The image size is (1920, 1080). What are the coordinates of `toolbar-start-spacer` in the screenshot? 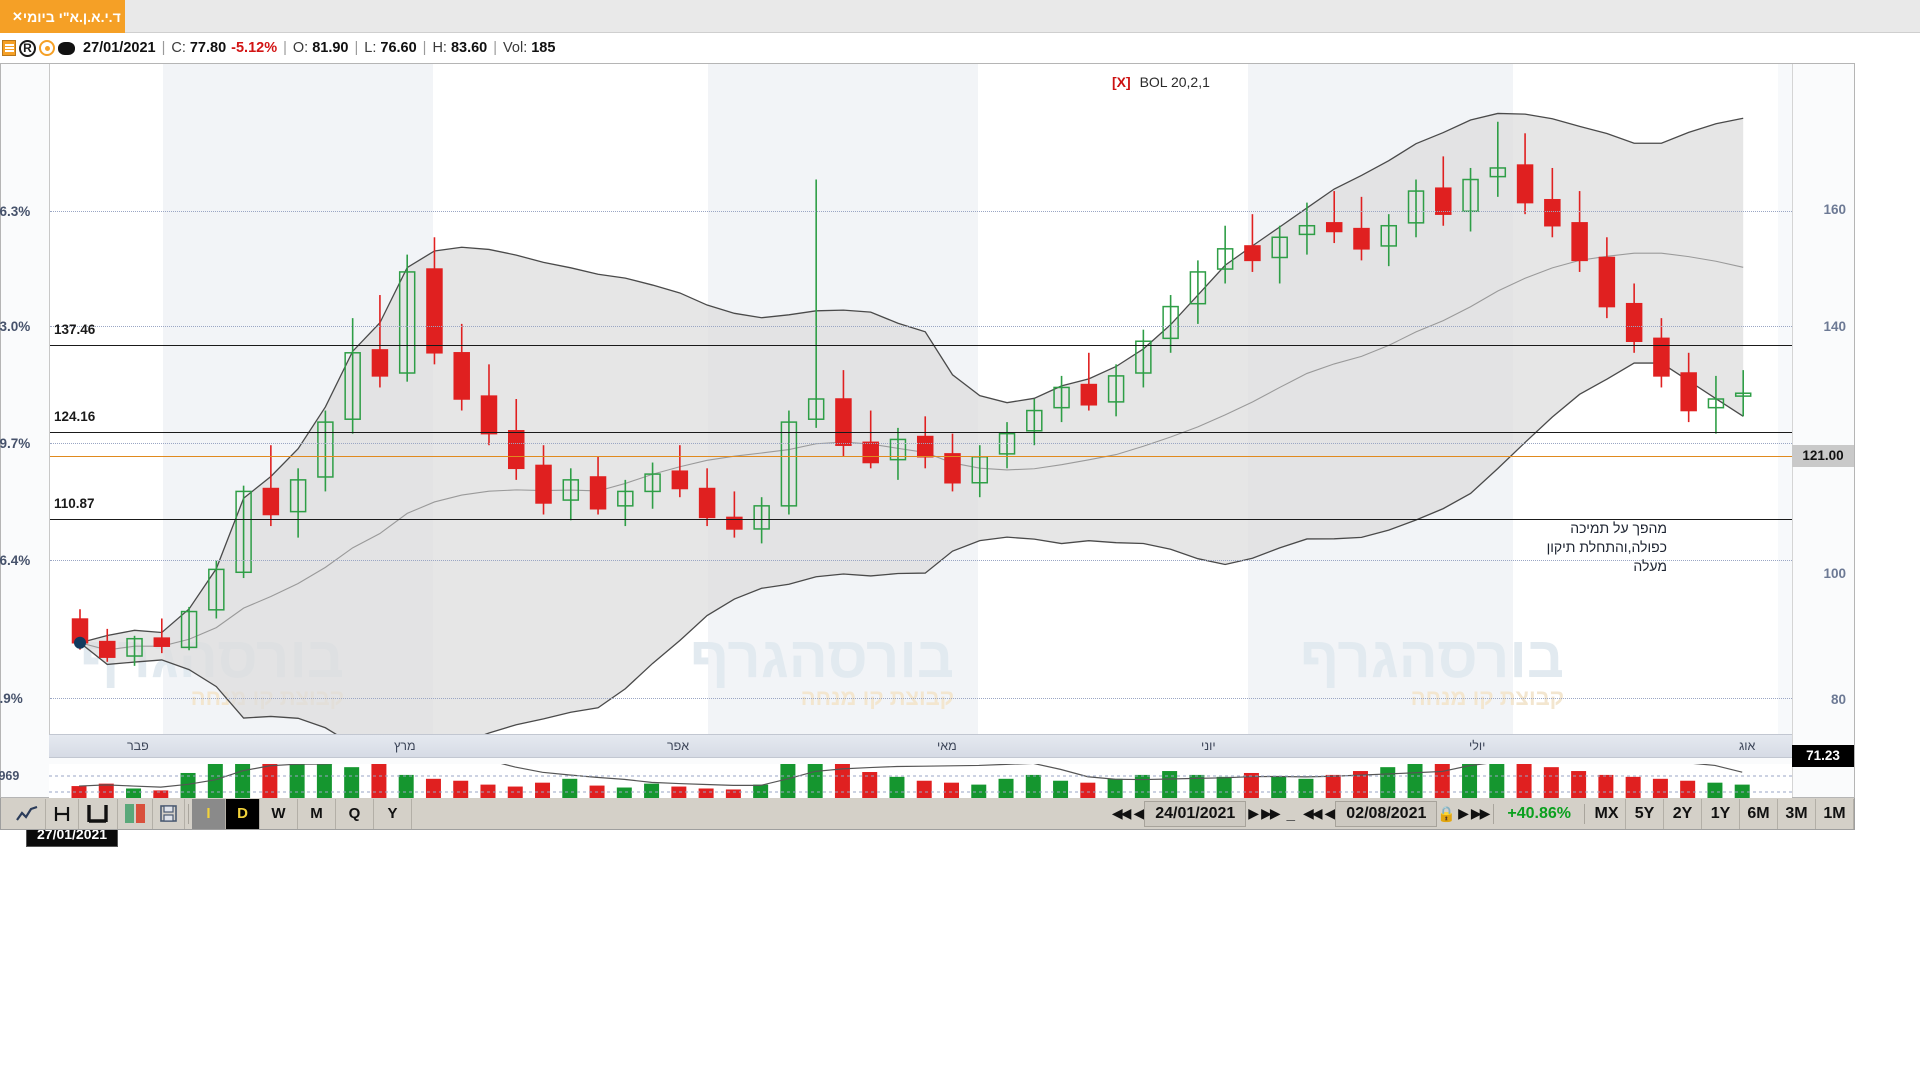 It's located at (5, 813).